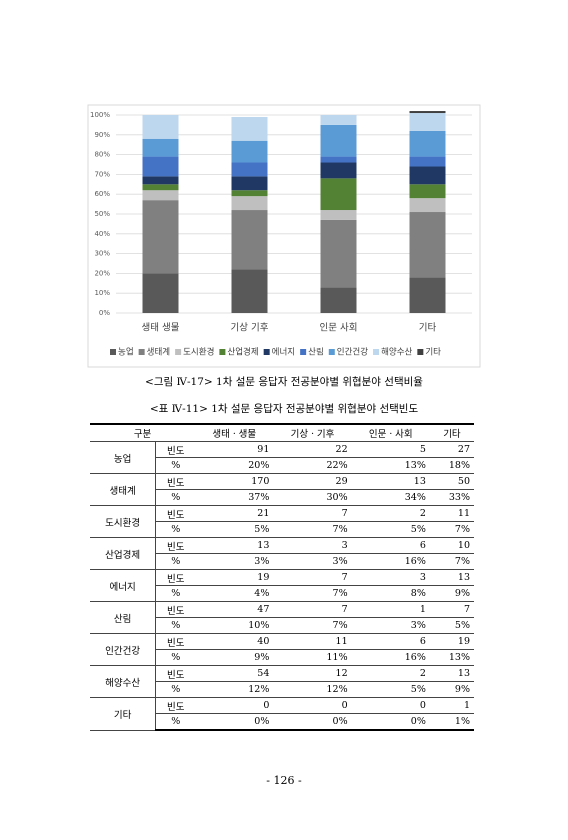  What do you see at coordinates (100, 115) in the screenshot?
I see `y-tick-label: 100%` at bounding box center [100, 115].